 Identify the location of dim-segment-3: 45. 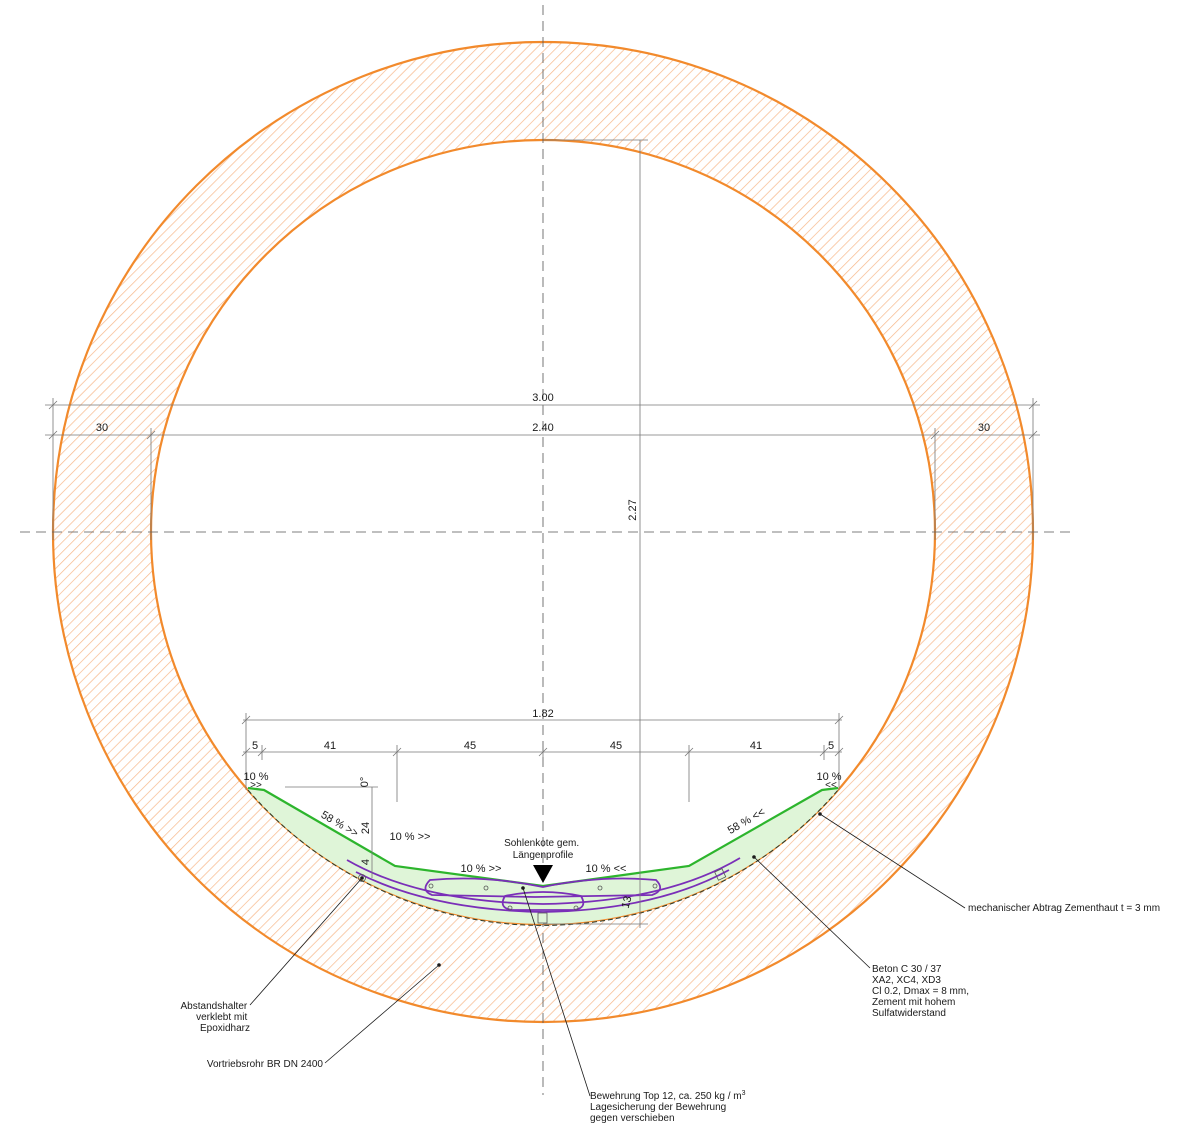
(470, 746).